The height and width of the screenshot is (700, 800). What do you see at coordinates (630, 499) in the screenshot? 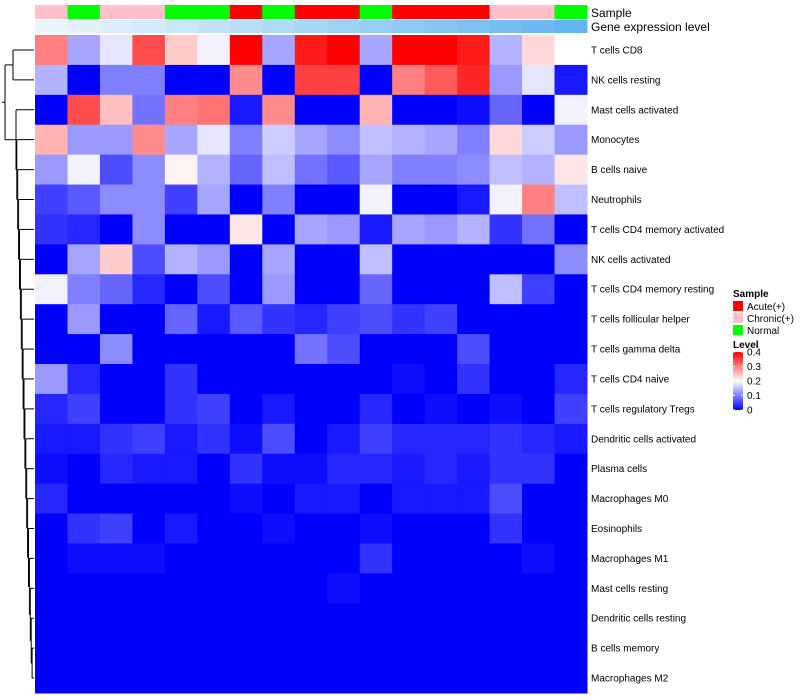
I see `row-label: Macrophages M0` at bounding box center [630, 499].